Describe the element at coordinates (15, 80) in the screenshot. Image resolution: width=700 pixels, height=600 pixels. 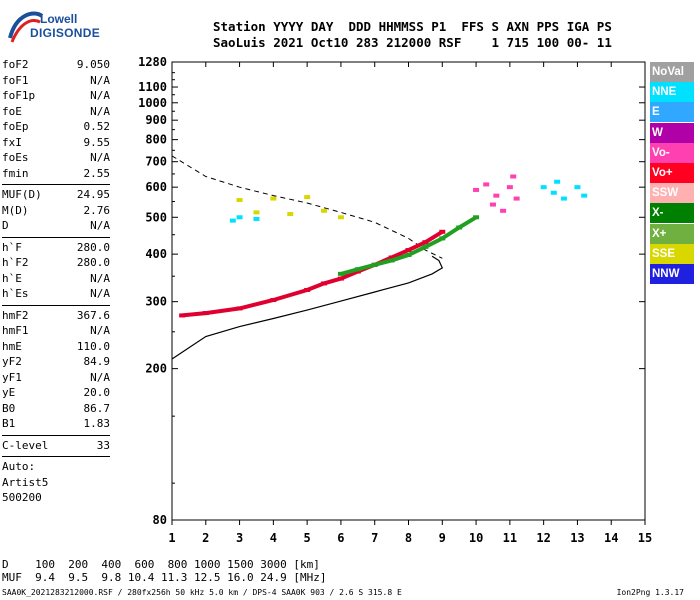
I see `param-label: foF1` at that location.